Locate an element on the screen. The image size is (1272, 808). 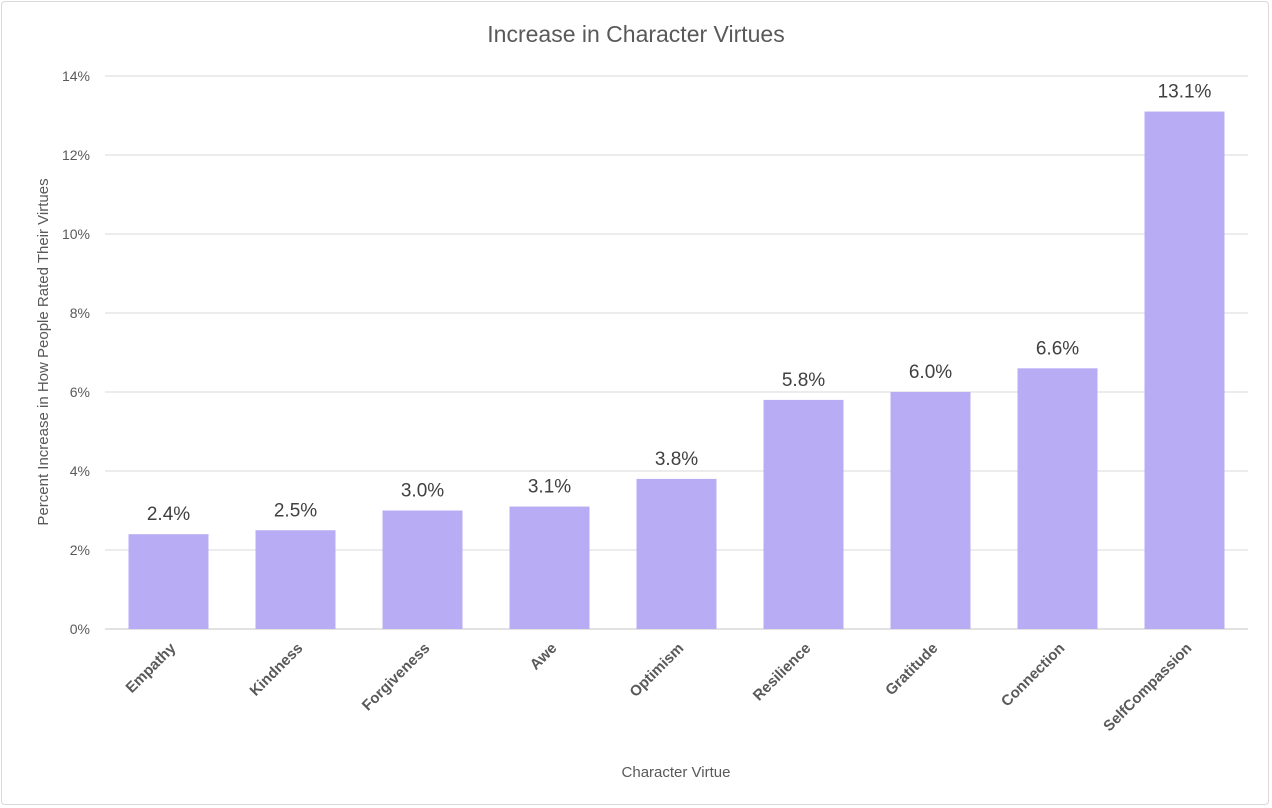
x-tick-label: Empathy is located at coordinates (151, 667).